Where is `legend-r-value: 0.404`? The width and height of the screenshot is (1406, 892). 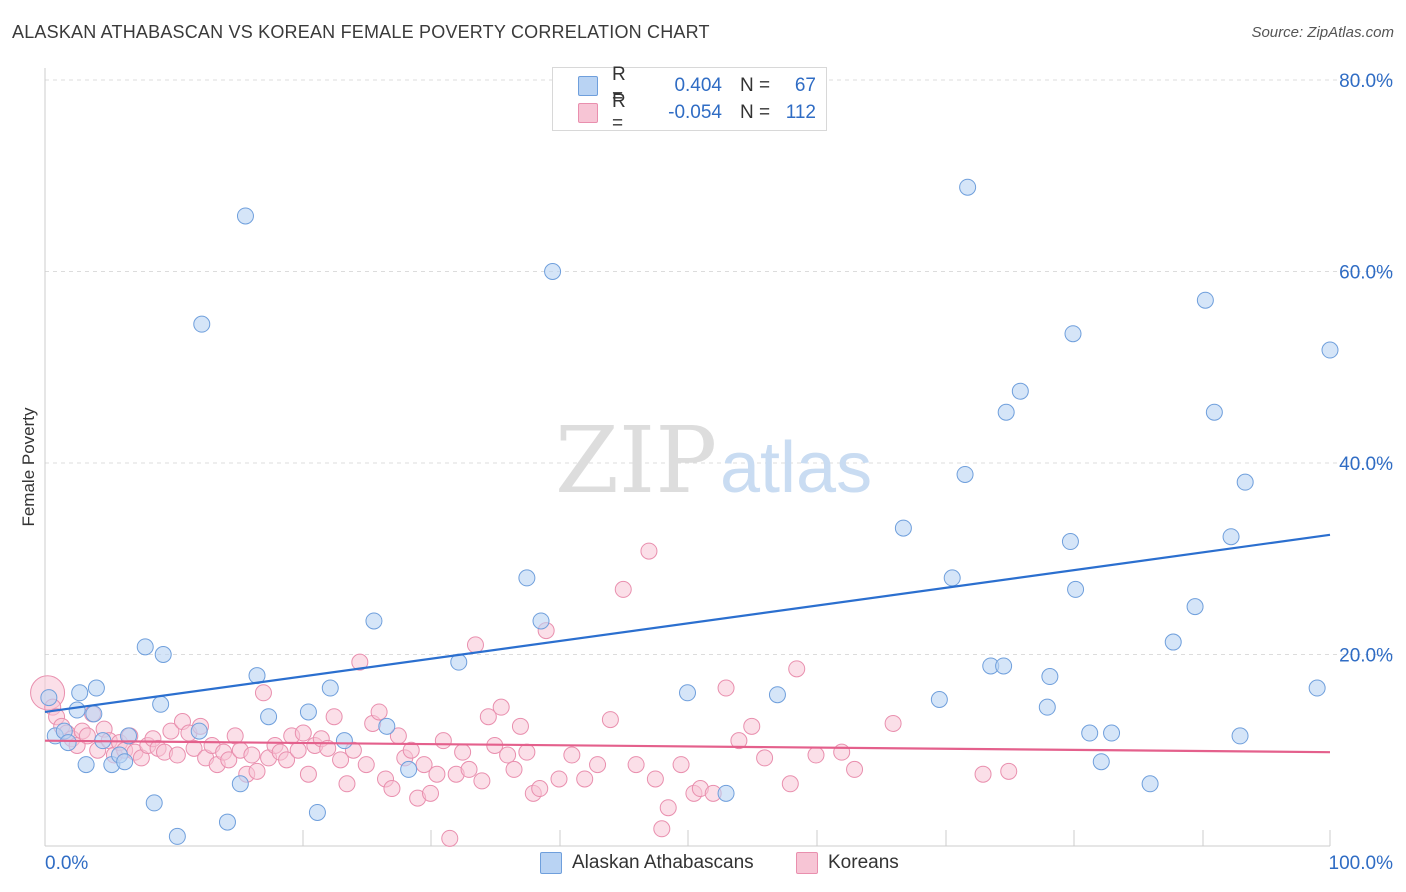 legend-r-value: 0.404 is located at coordinates (698, 85).